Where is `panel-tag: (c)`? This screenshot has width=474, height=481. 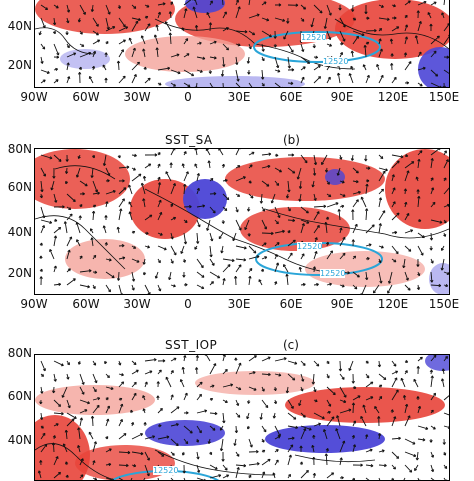 panel-tag: (c) is located at coordinates (291, 345).